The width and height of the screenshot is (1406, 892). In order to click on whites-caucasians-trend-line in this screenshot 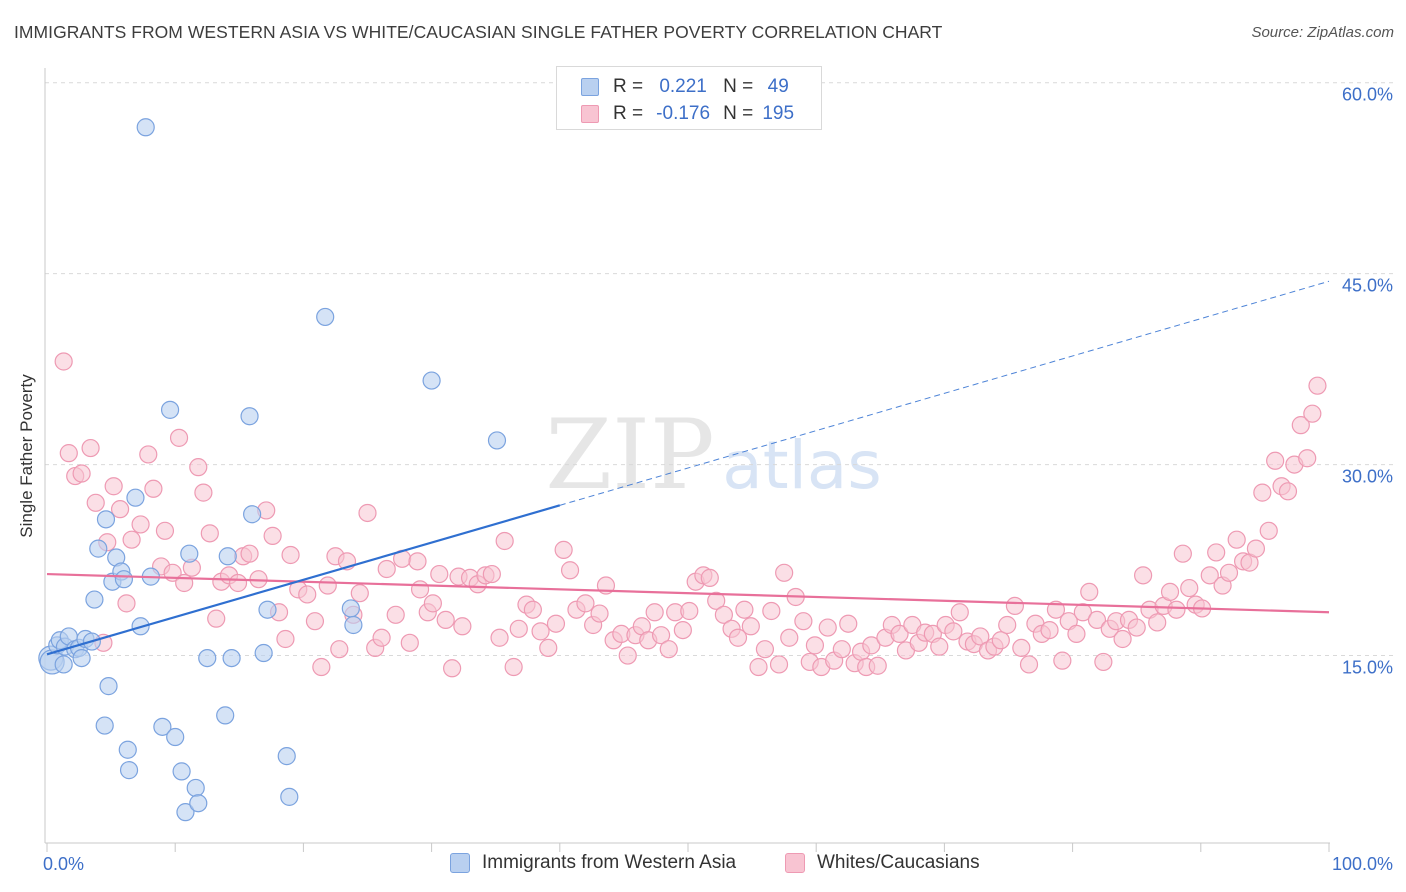, I will do `click(688, 593)`.